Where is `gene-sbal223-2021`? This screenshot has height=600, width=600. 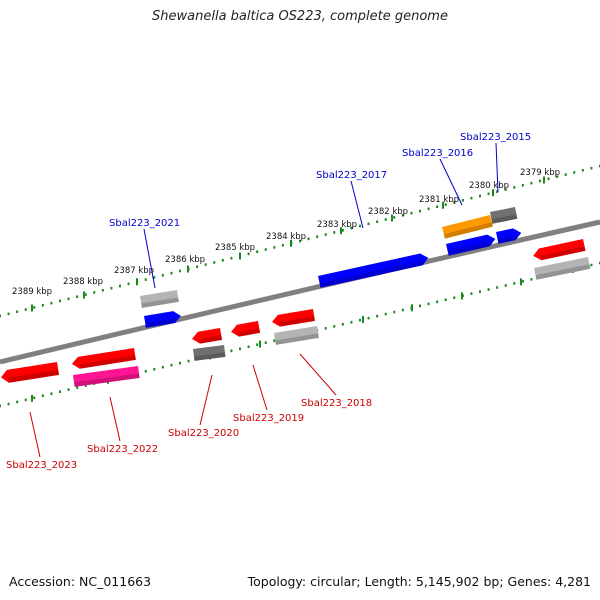
gene-sbal223-2021 is located at coordinates (163, 319).